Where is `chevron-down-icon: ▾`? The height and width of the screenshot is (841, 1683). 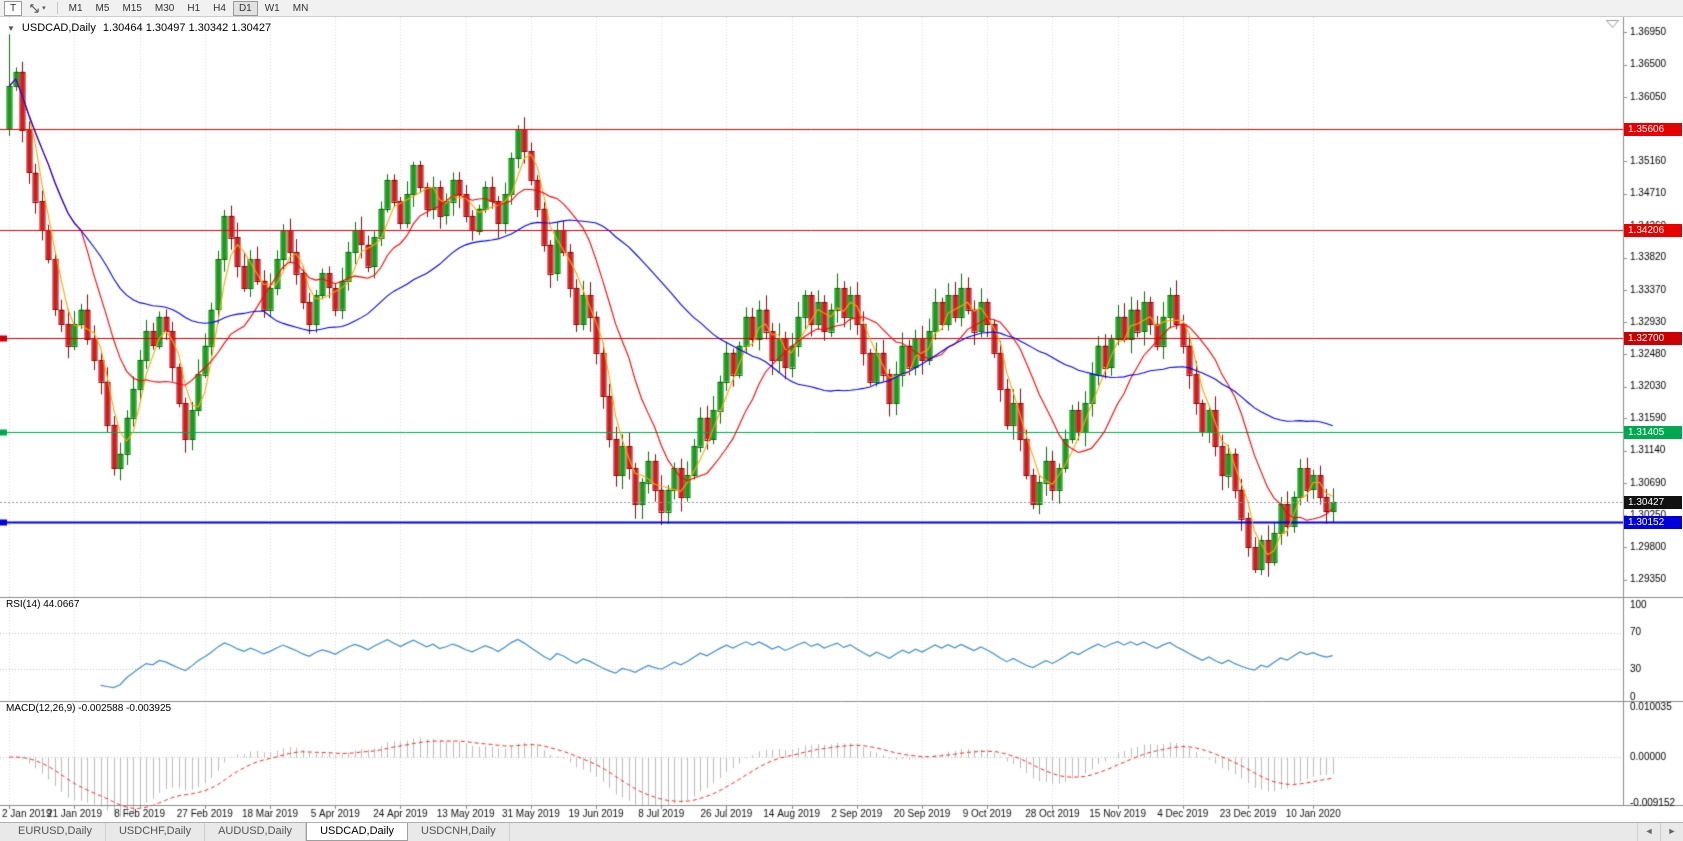 chevron-down-icon: ▾ is located at coordinates (44, 8).